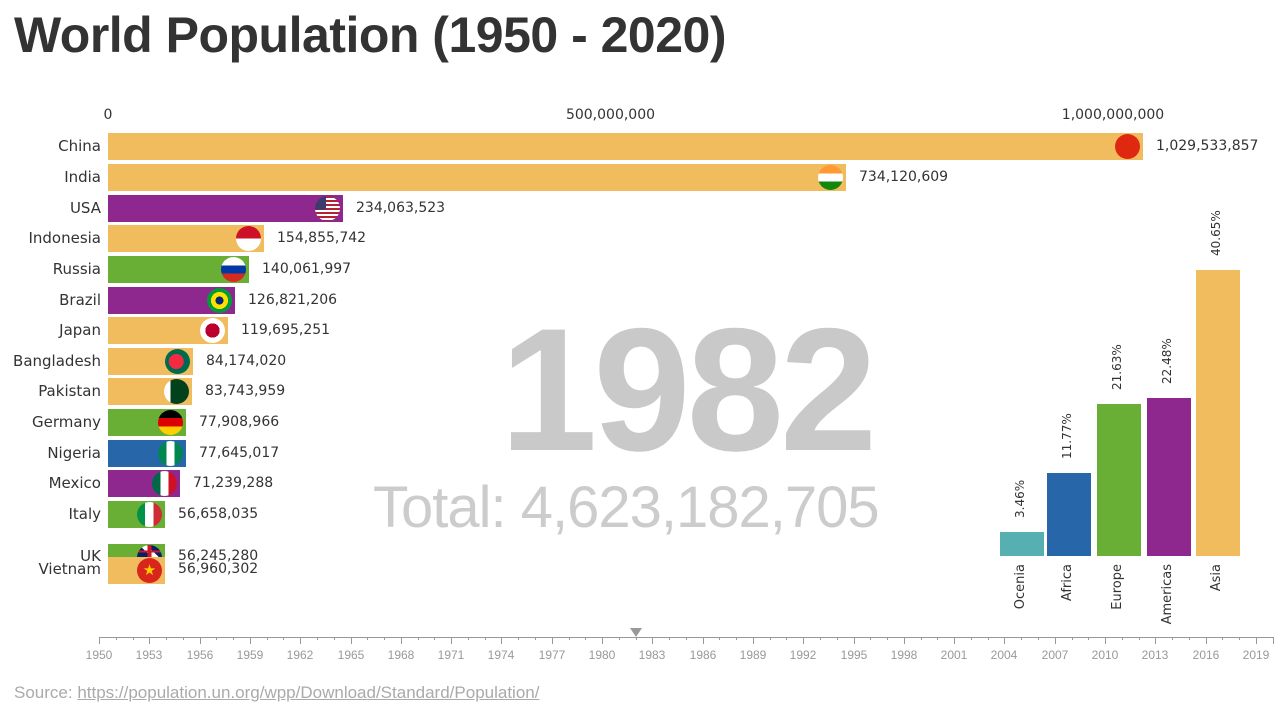  What do you see at coordinates (170, 422) in the screenshot?
I see `germany-flag-icon` at bounding box center [170, 422].